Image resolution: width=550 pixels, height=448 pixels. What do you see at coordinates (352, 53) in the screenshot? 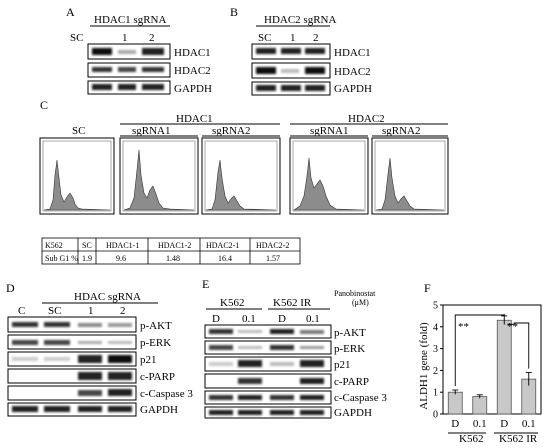
I see `panel-b-row-hdac1: HDAC1` at bounding box center [352, 53].